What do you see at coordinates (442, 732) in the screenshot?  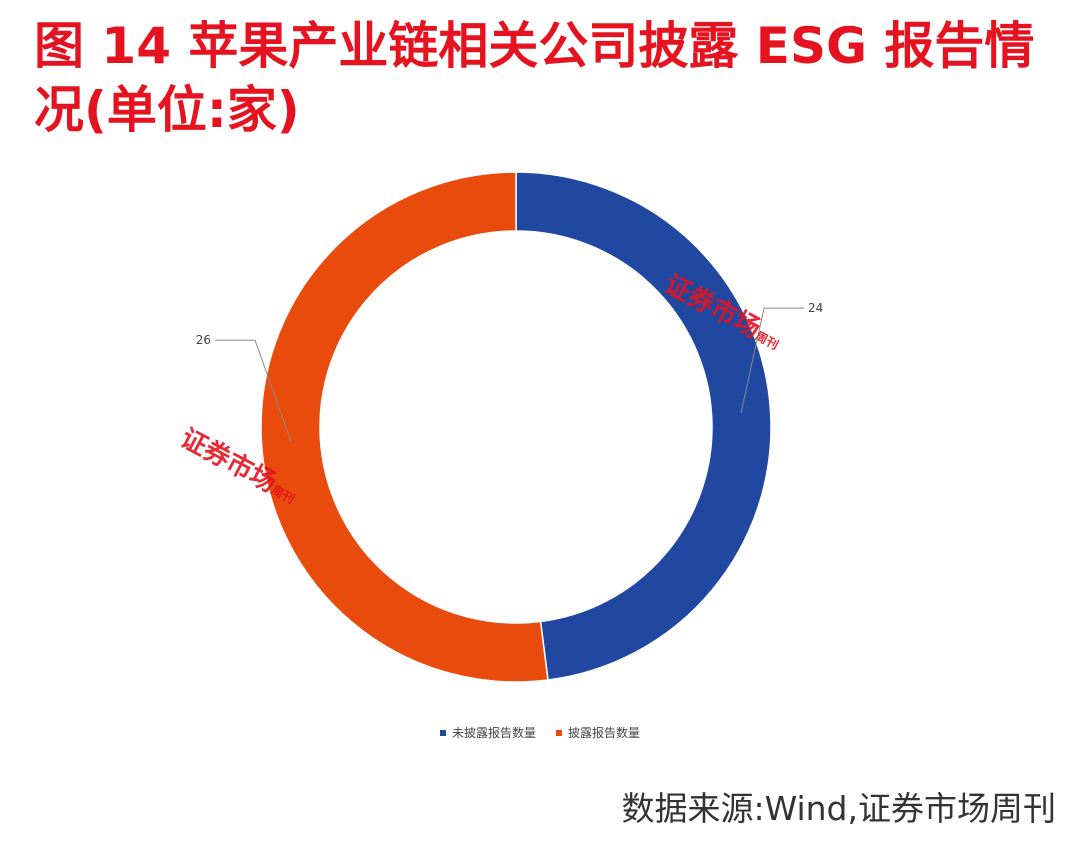 I see `legend-swatch-blue` at bounding box center [442, 732].